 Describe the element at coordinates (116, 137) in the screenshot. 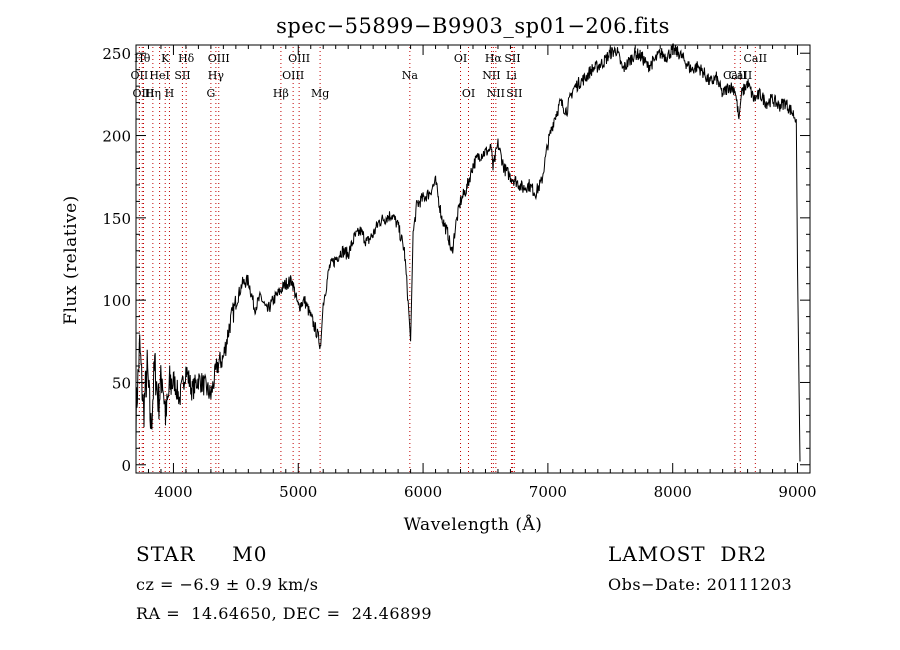

I see `y-tick-label: 200` at that location.